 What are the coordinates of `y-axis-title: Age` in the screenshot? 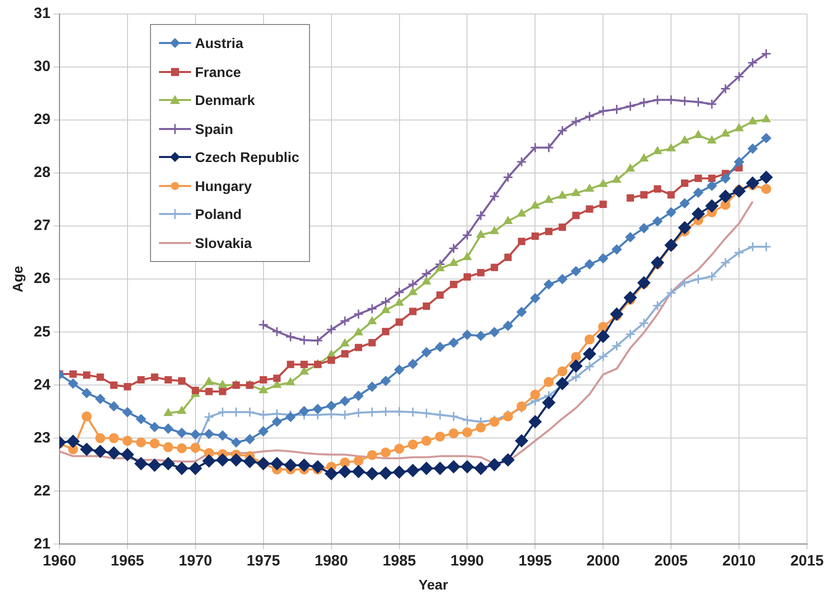 It's located at (17, 279).